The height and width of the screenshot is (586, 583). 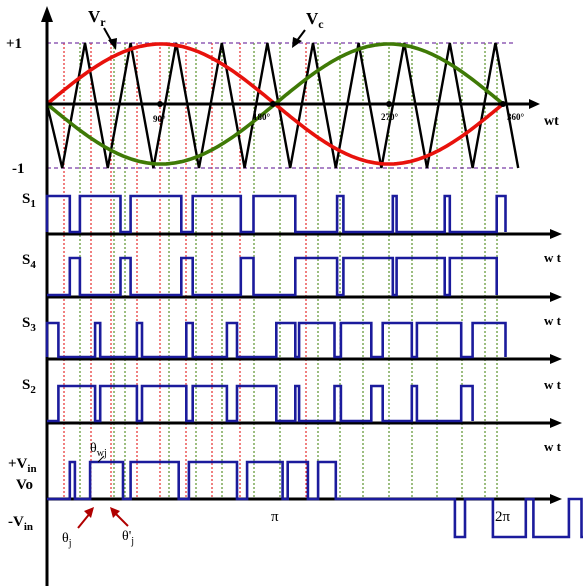 What do you see at coordinates (556, 297) in the screenshot?
I see `s4-axis-arrow` at bounding box center [556, 297].